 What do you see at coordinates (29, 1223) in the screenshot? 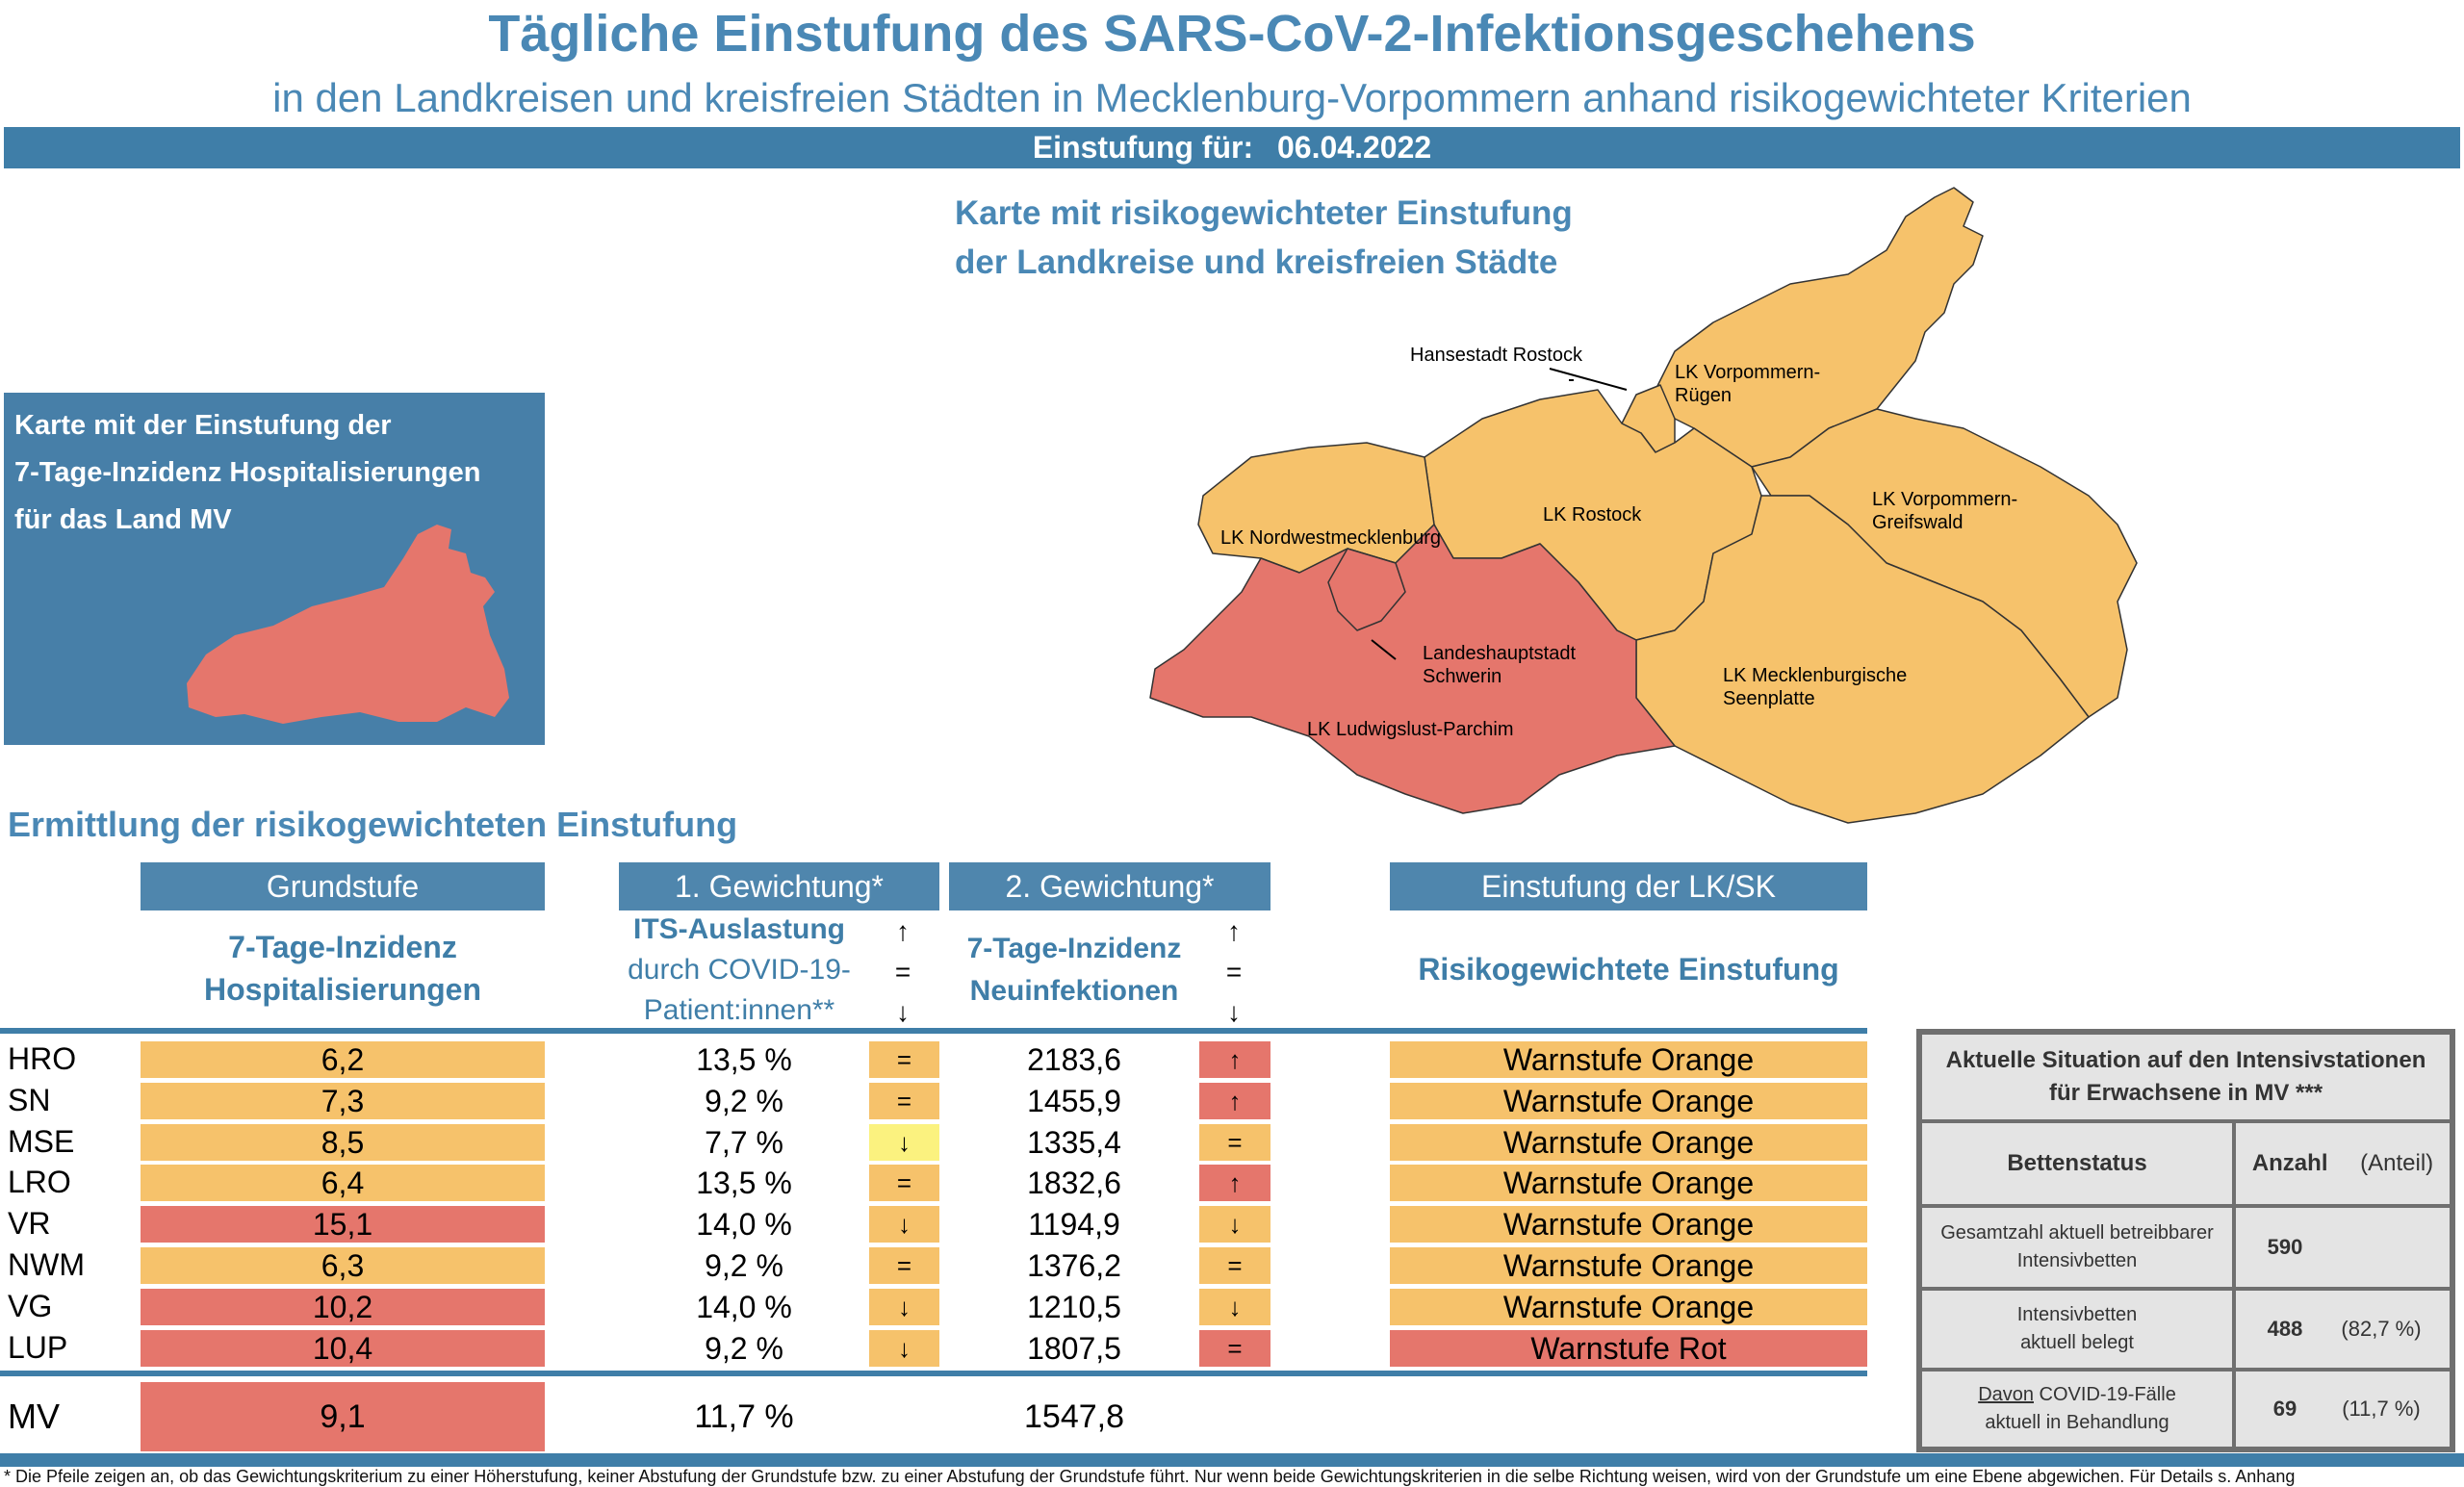
I see `row-label: VR` at bounding box center [29, 1223].